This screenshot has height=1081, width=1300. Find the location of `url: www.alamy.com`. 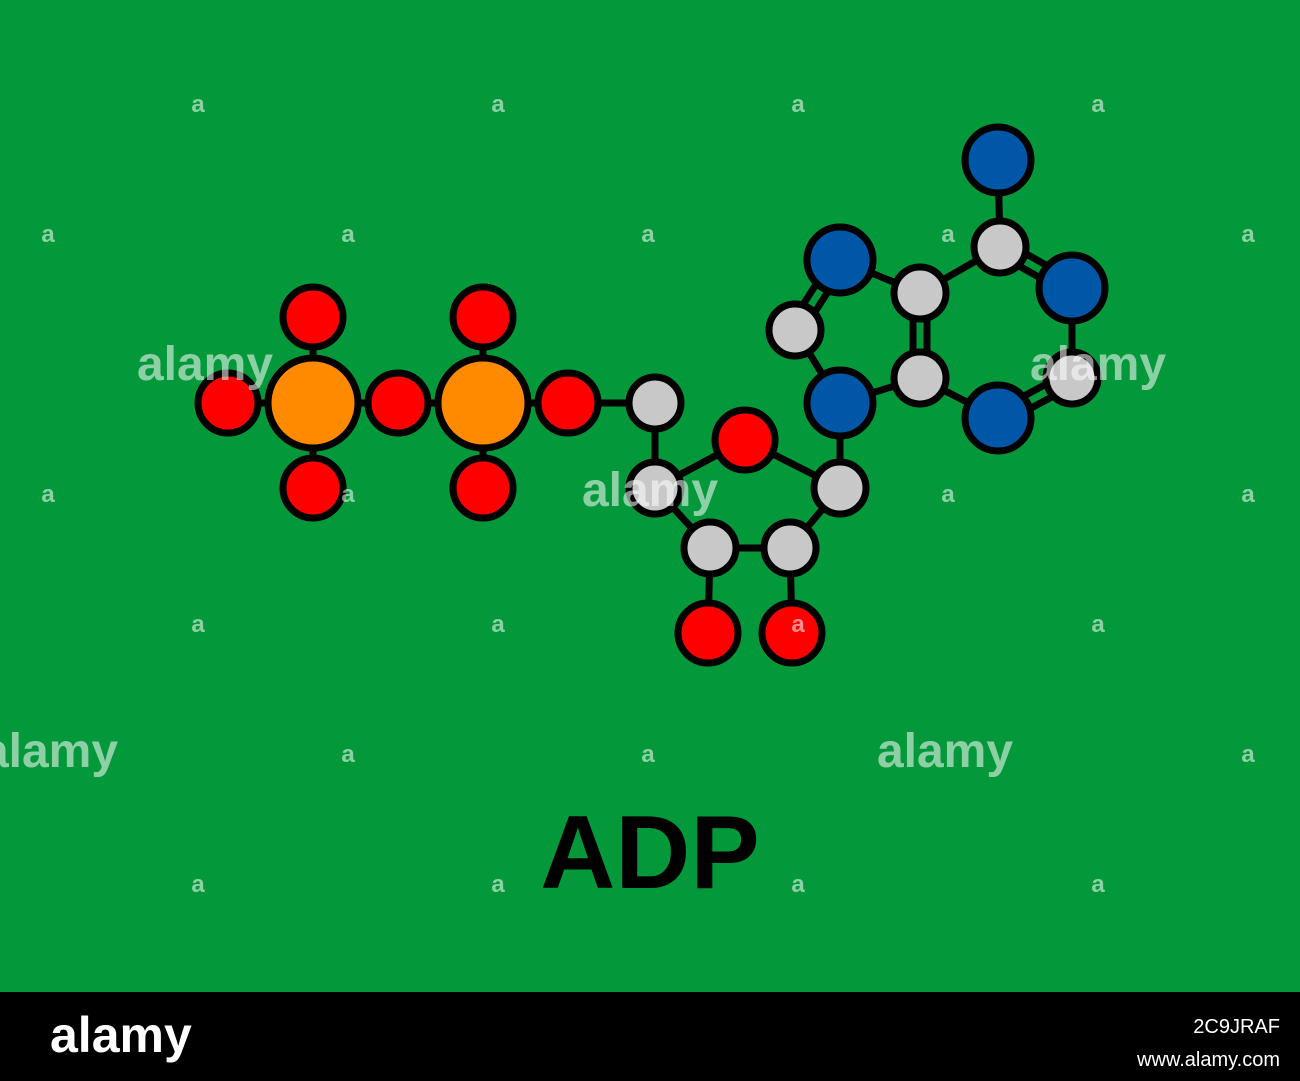

url: www.alamy.com is located at coordinates (1208, 1060).